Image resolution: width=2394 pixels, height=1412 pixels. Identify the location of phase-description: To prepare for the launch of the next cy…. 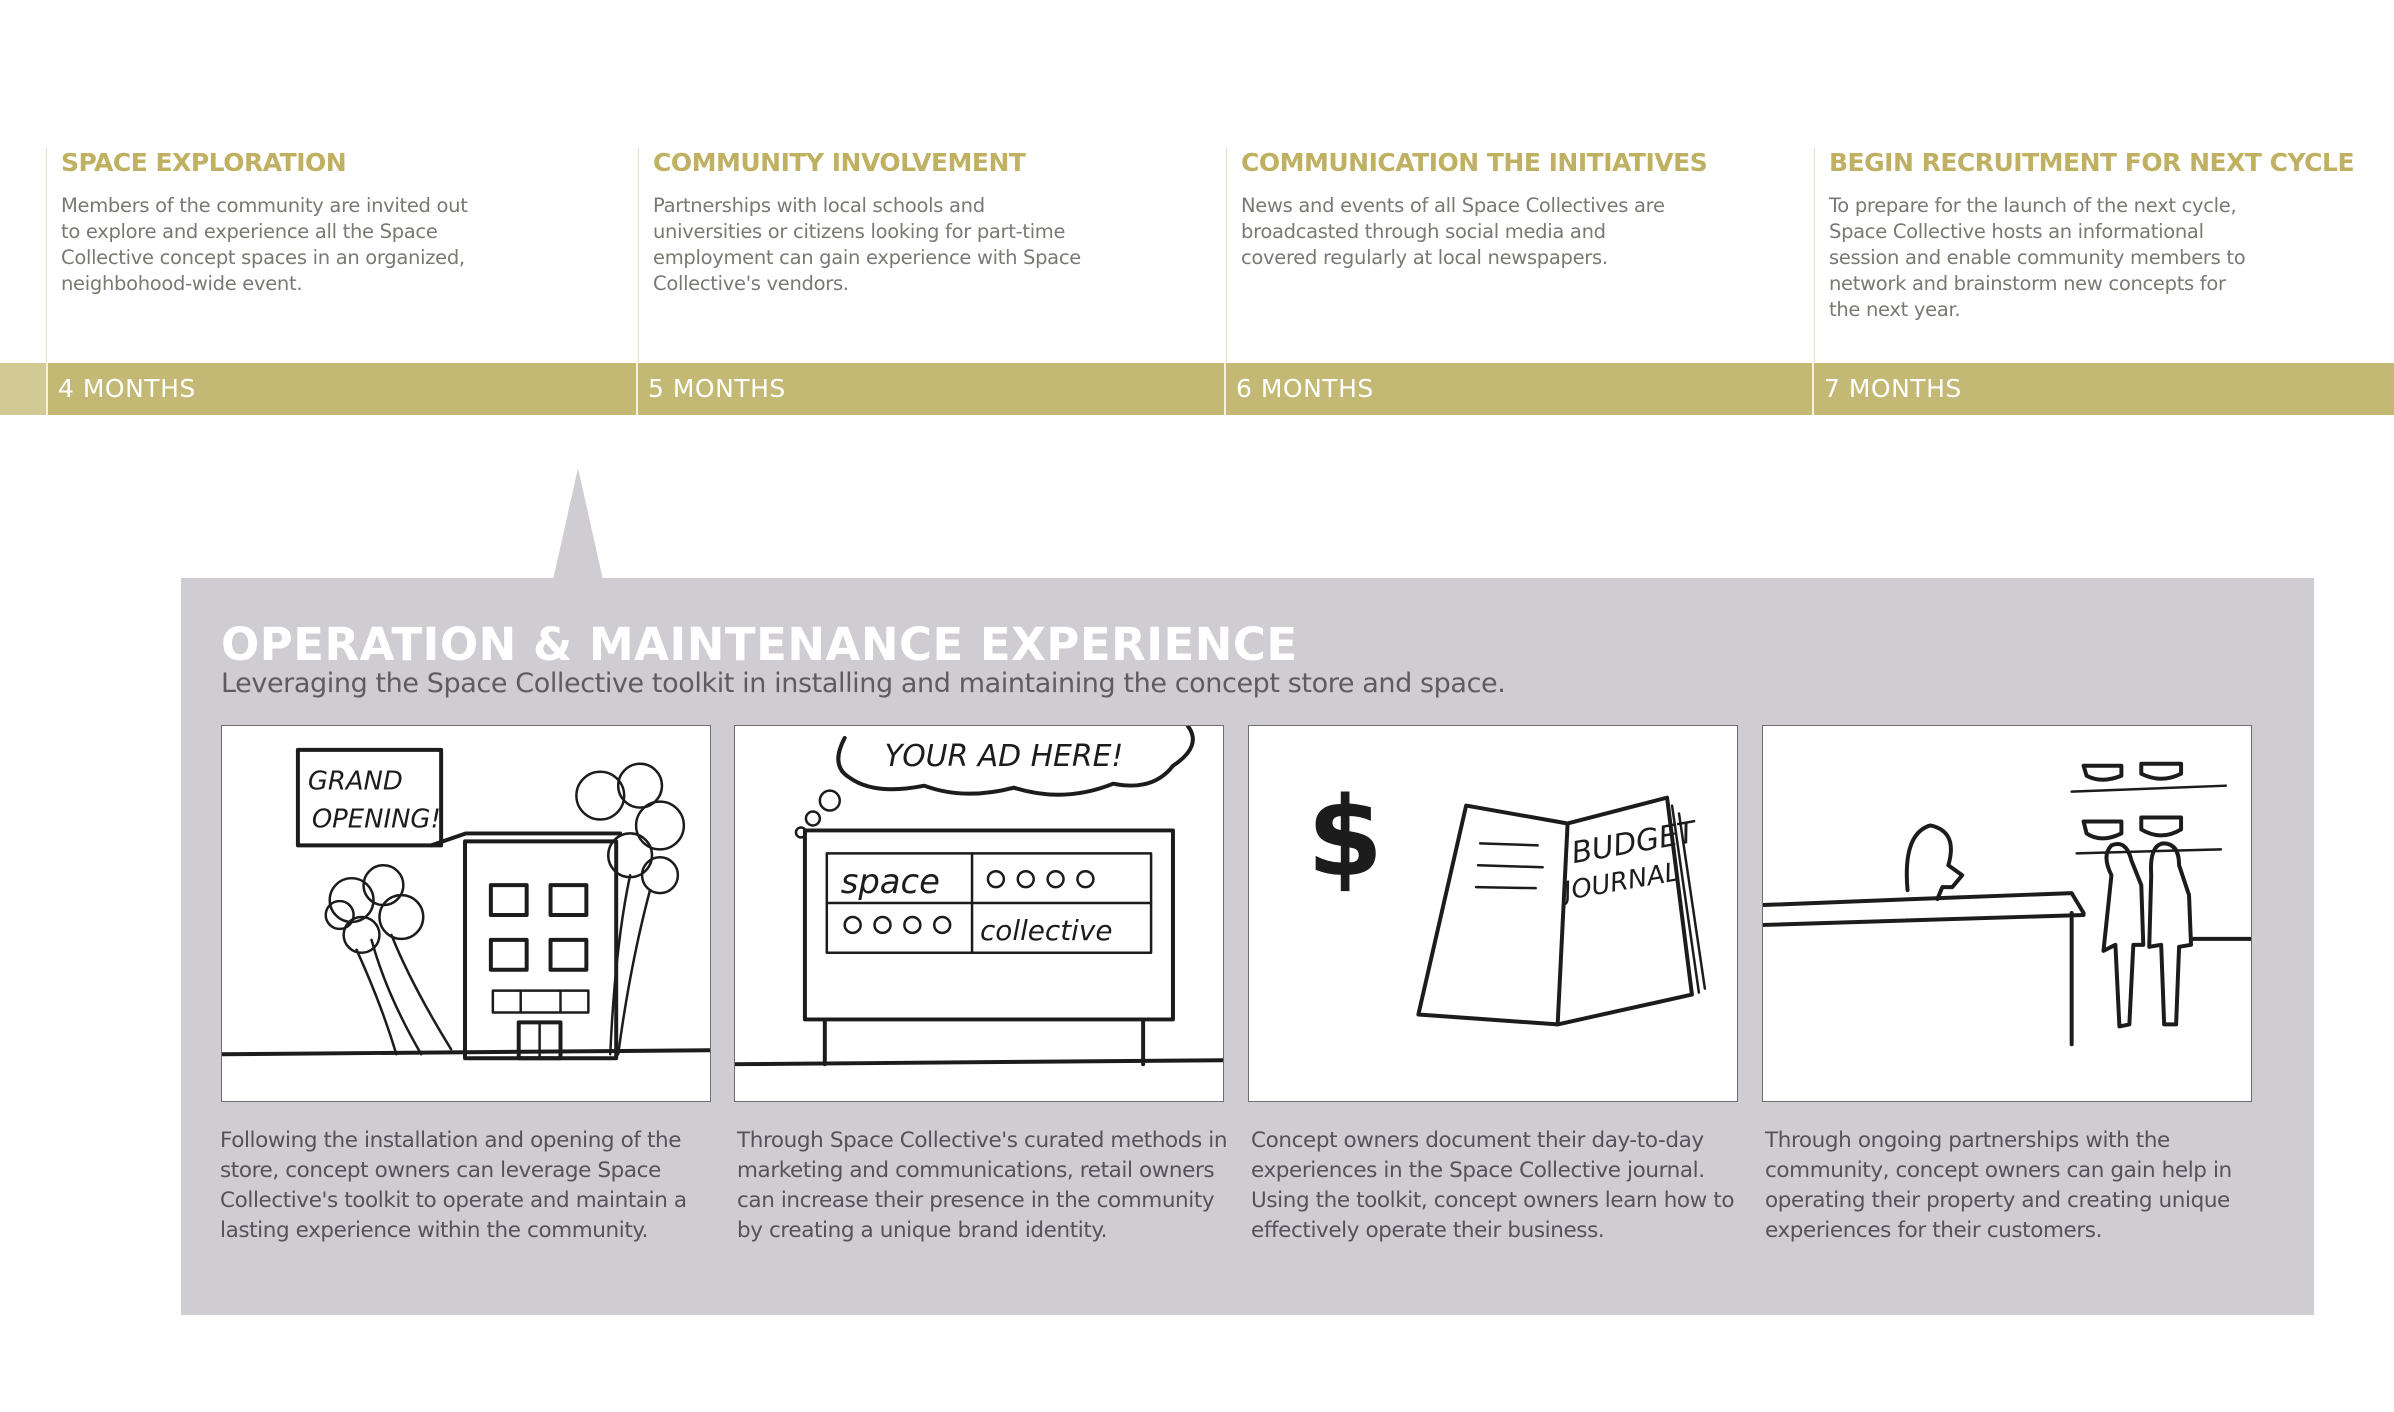
(2037, 257).